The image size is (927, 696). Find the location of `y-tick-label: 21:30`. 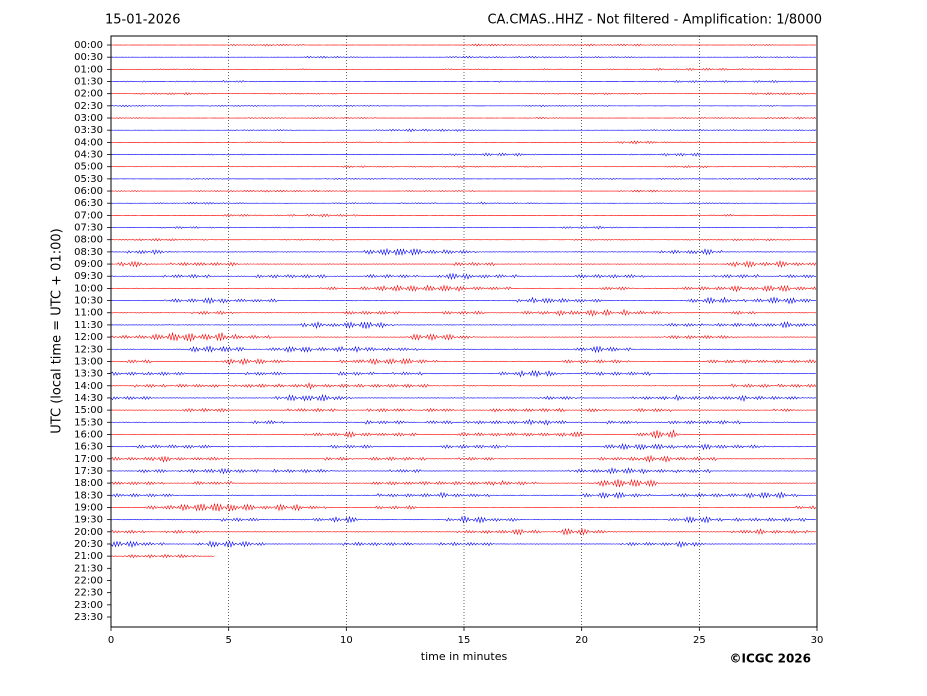

y-tick-label: 21:30 is located at coordinates (88, 568).